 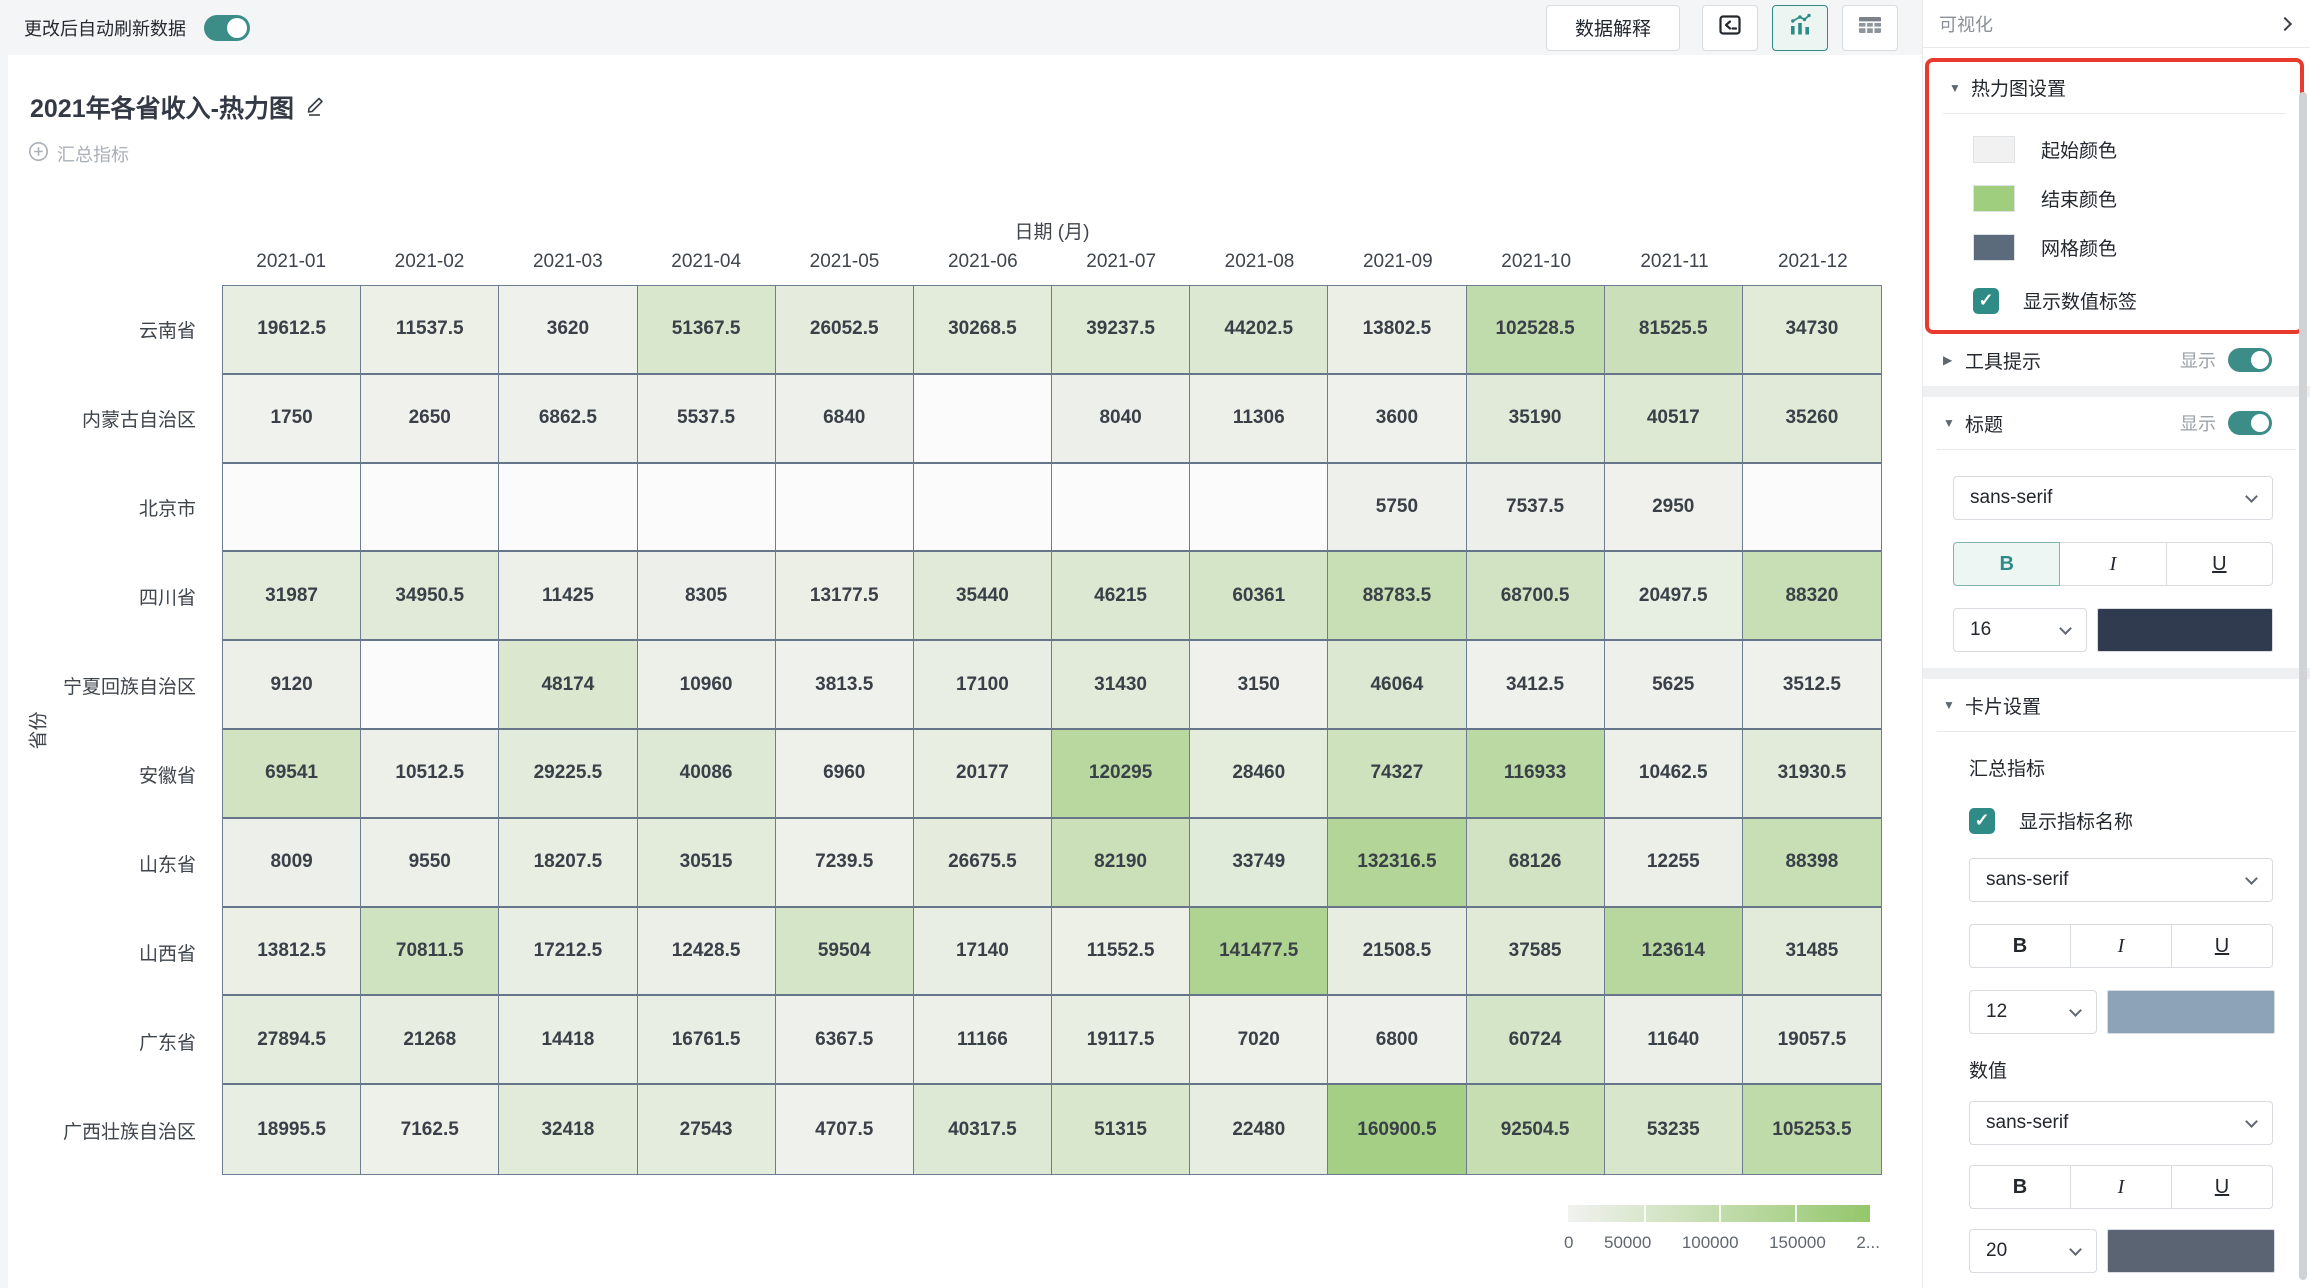 I want to click on indicator-font-family-select: sans-serif, so click(x=2121, y=880).